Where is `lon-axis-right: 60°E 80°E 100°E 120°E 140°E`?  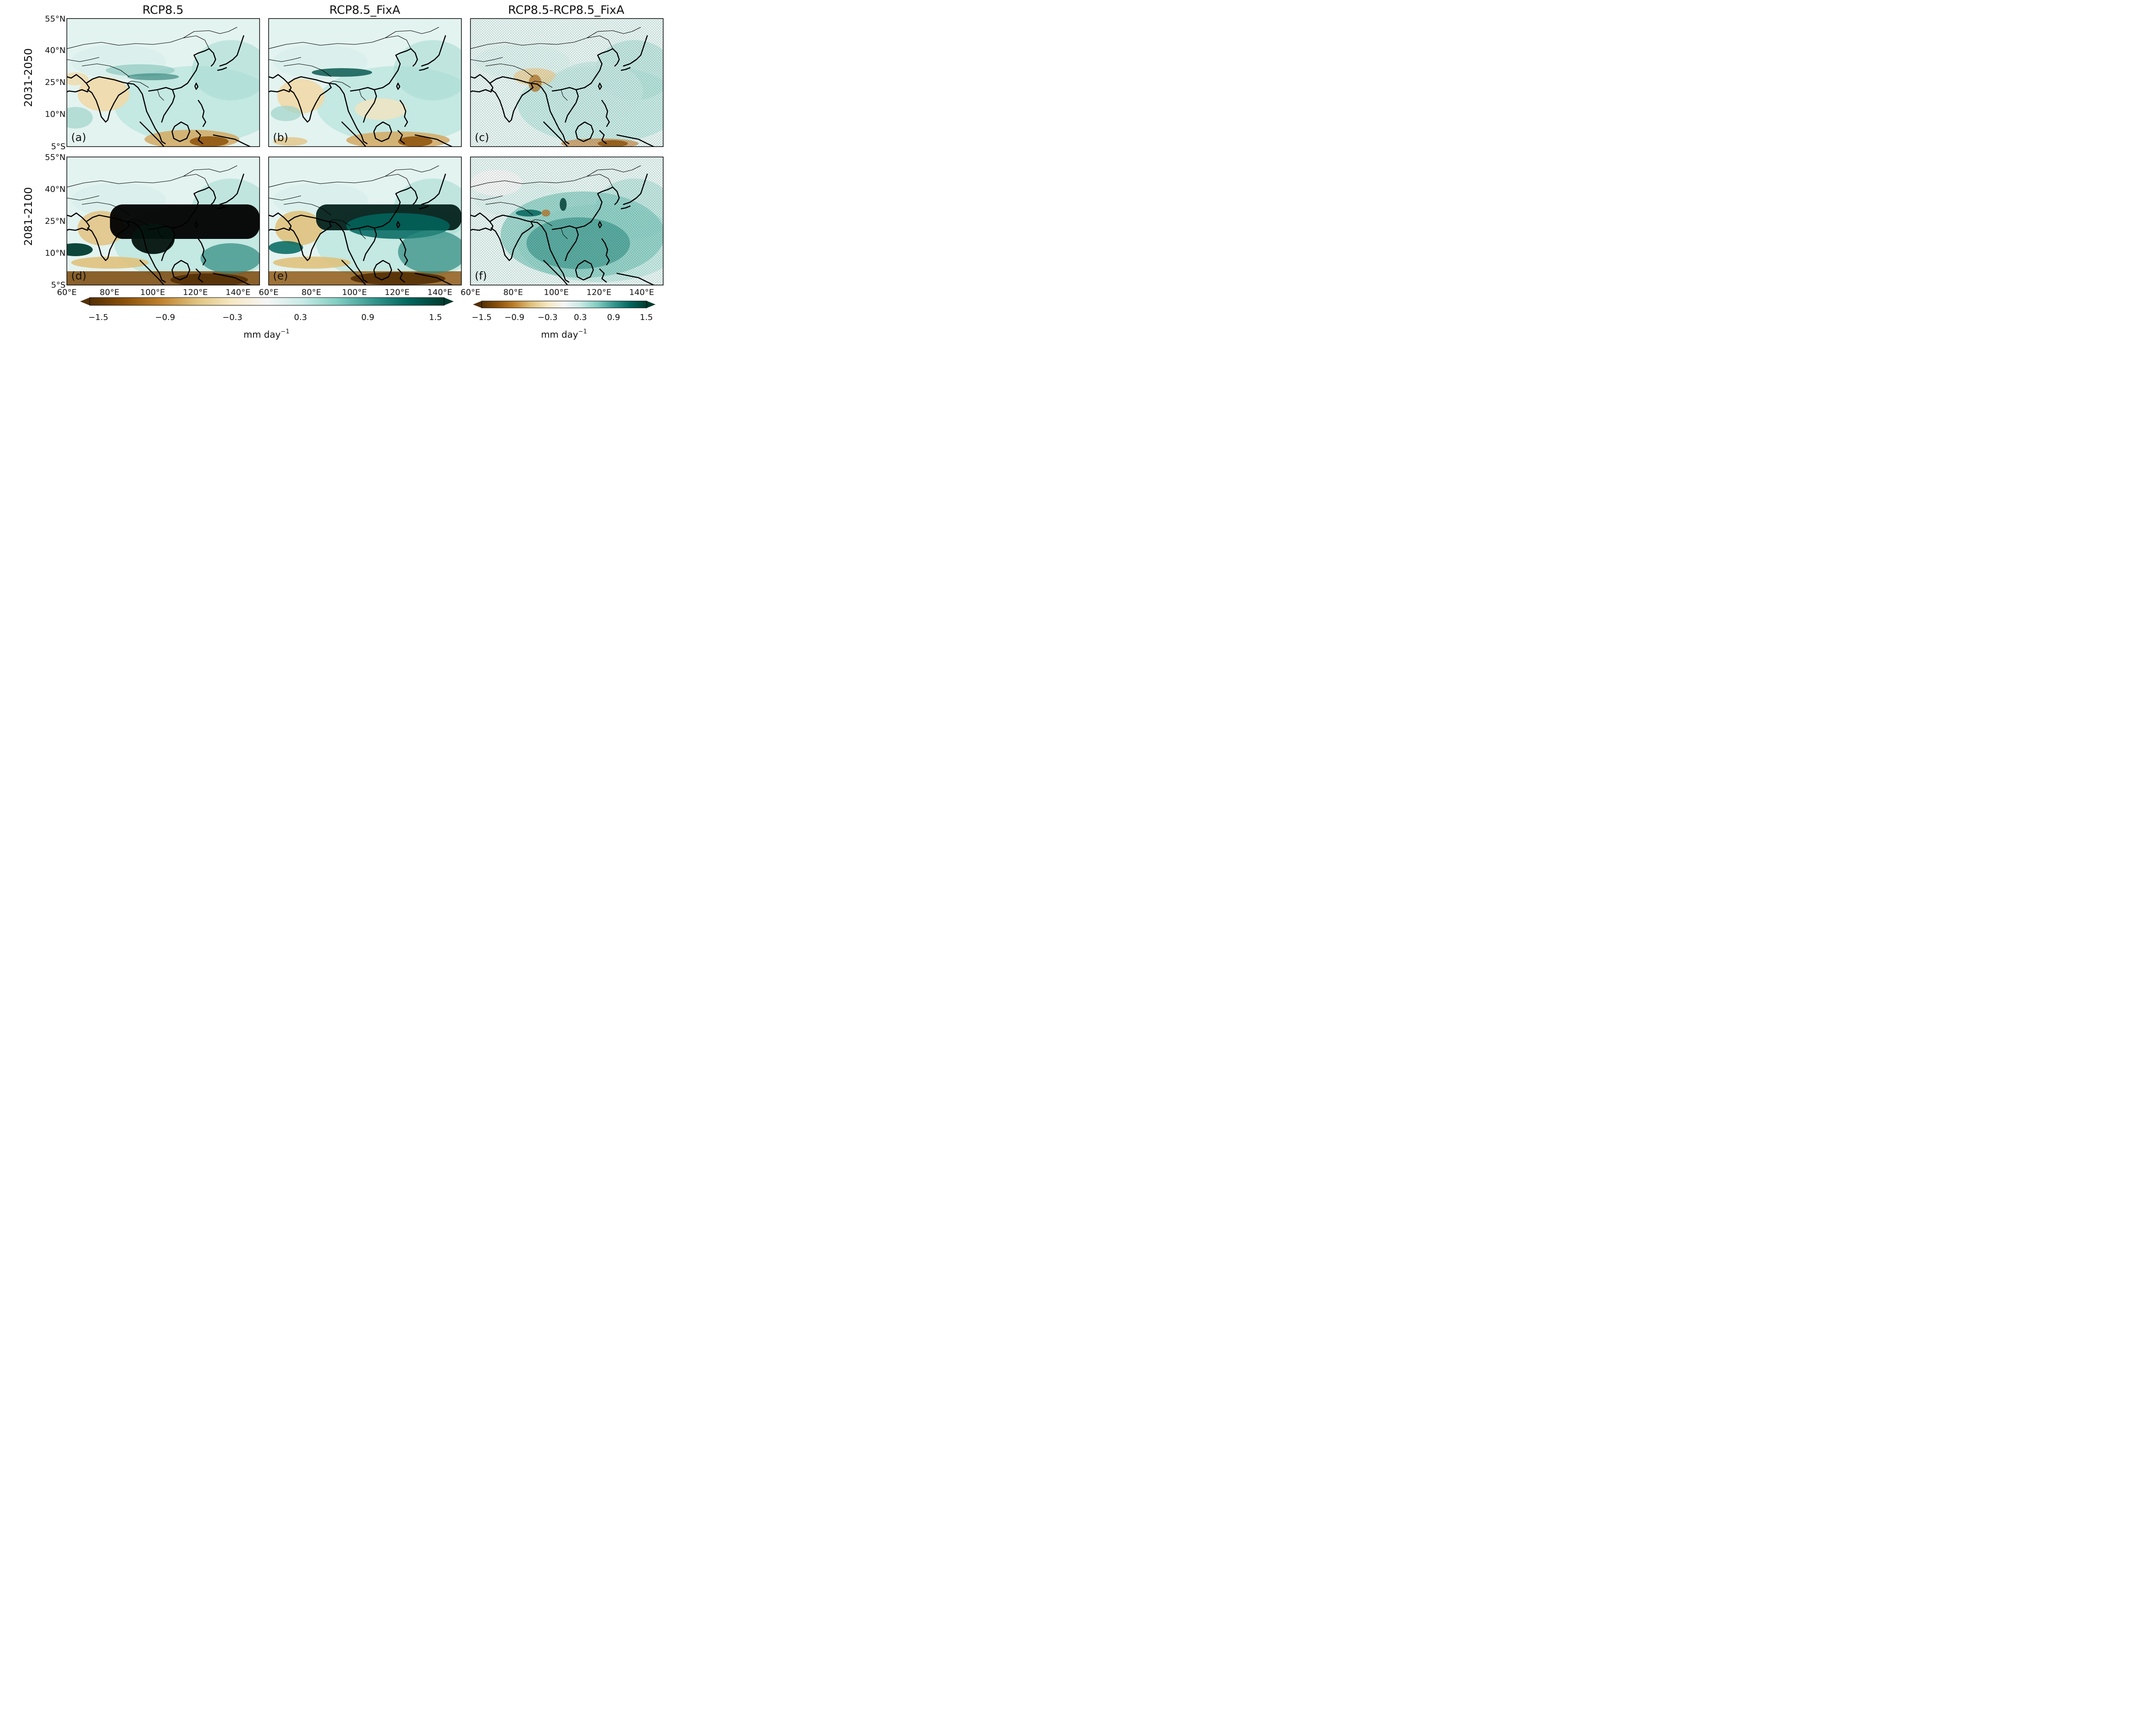
lon-axis-right: 60°E 80°E 100°E 120°E 140°E is located at coordinates (557, 292).